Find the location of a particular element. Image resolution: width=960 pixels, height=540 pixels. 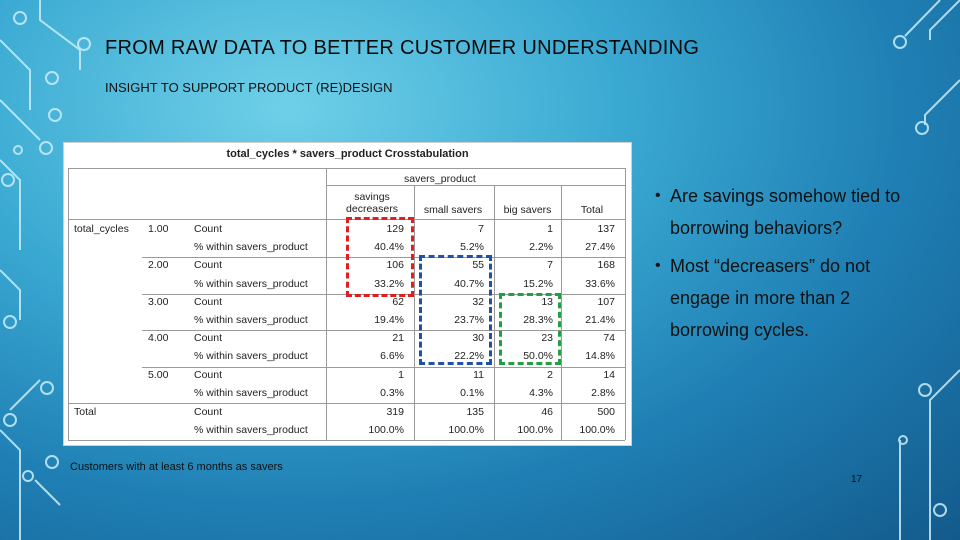

page-number: 17 is located at coordinates (857, 479).